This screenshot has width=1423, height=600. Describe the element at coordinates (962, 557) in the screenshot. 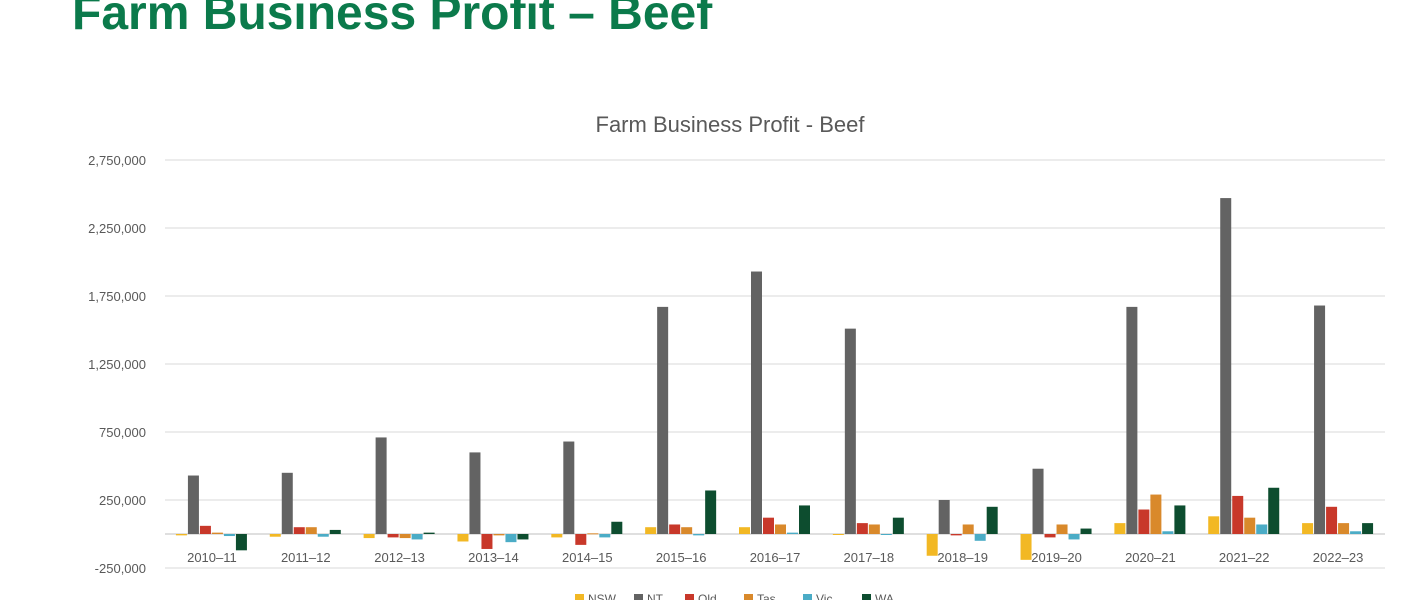

I see `x-tick-label: 2018–19` at that location.